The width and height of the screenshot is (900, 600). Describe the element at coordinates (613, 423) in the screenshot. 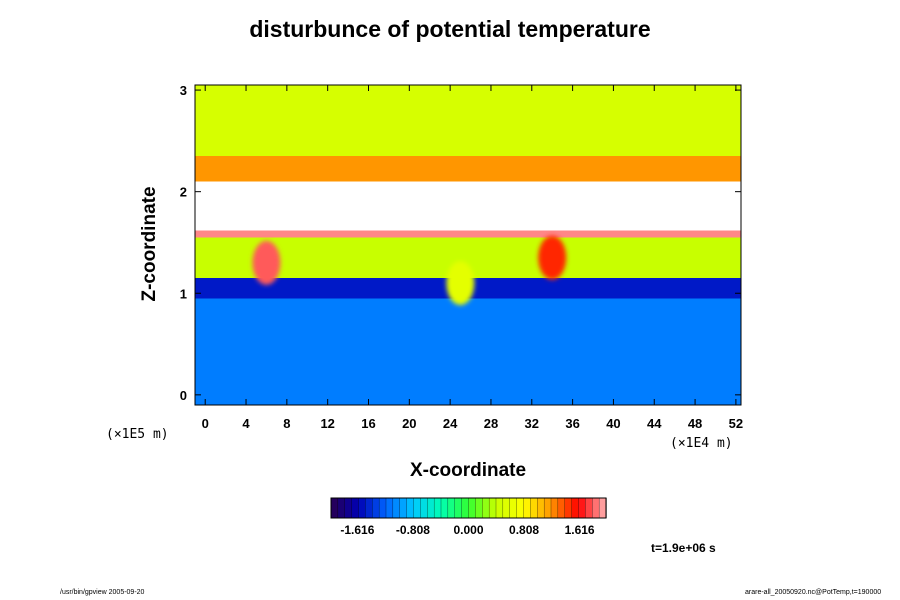

I see `x-tick-label: 40` at that location.